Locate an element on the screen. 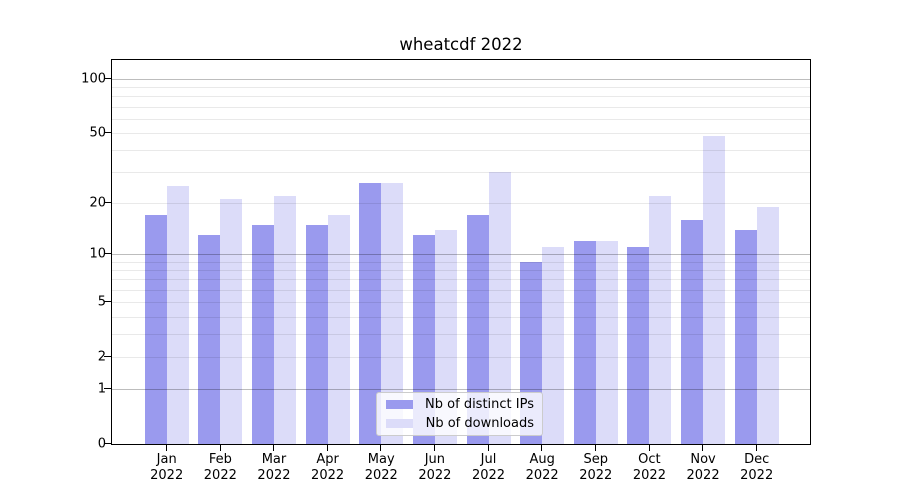 This screenshot has width=900, height=500. x-tick-label: Apr 2022 is located at coordinates (328, 467).